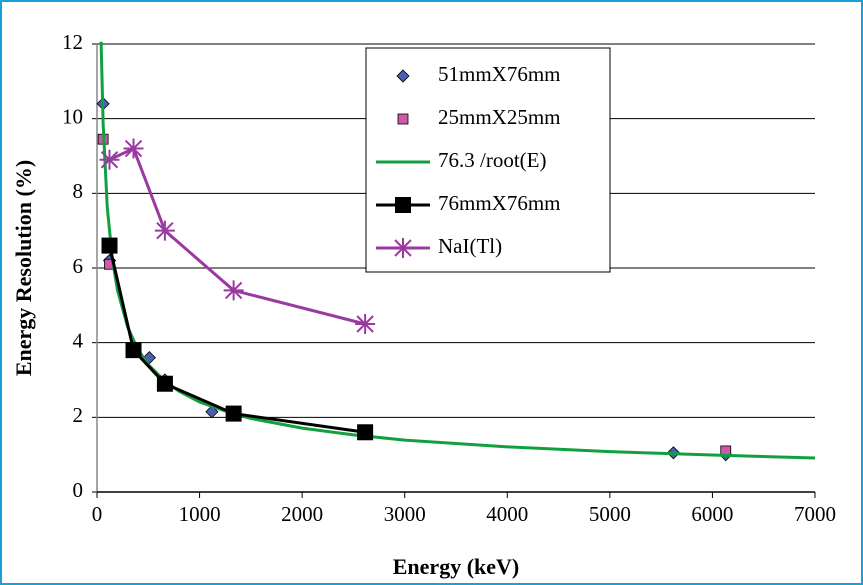  I want to click on x-axis-label: Energy (keV), so click(456, 566).